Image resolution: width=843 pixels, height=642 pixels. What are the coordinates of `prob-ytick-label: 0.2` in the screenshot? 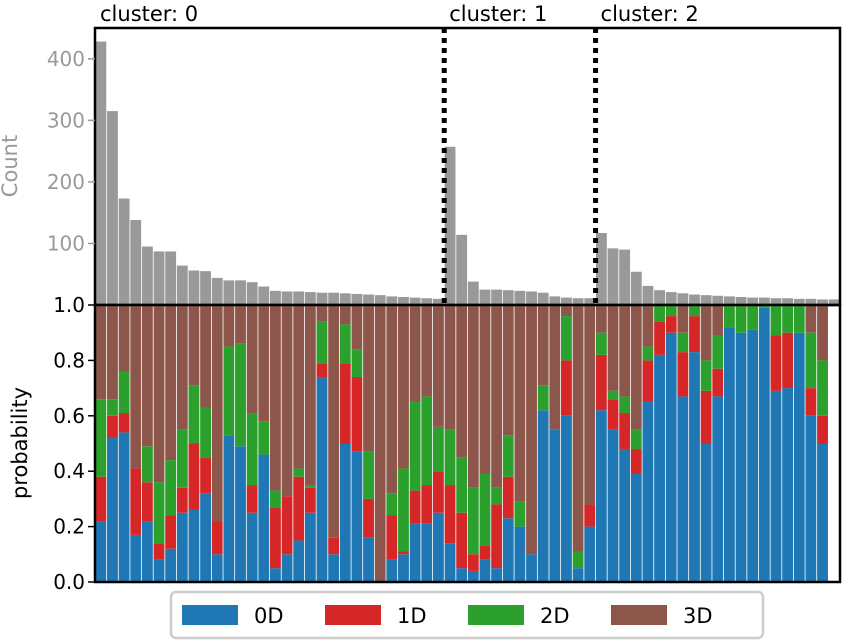 It's located at (69, 527).